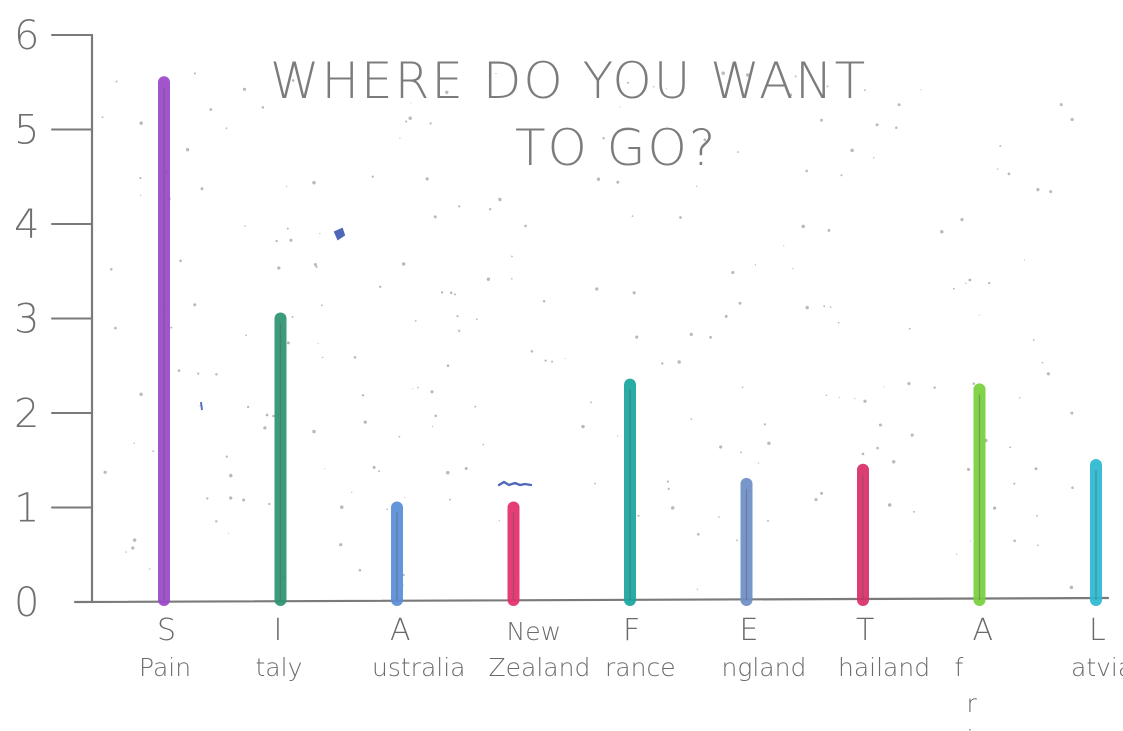 The width and height of the screenshot is (1123, 731). Describe the element at coordinates (985, 728) in the screenshot. I see `x-label-8-part-4: ica` at that location.